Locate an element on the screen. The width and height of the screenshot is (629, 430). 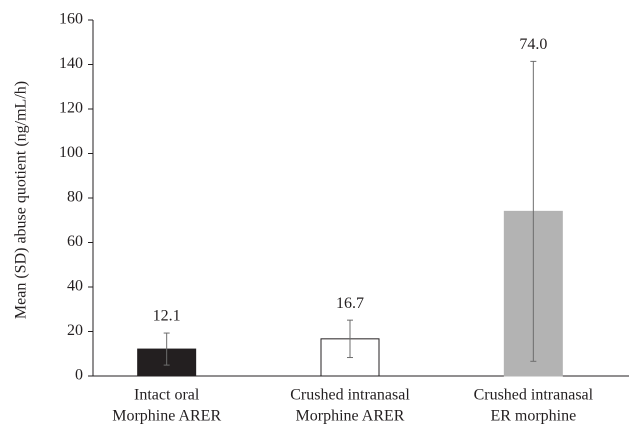
y-tick-label: 0 is located at coordinates (79, 375).